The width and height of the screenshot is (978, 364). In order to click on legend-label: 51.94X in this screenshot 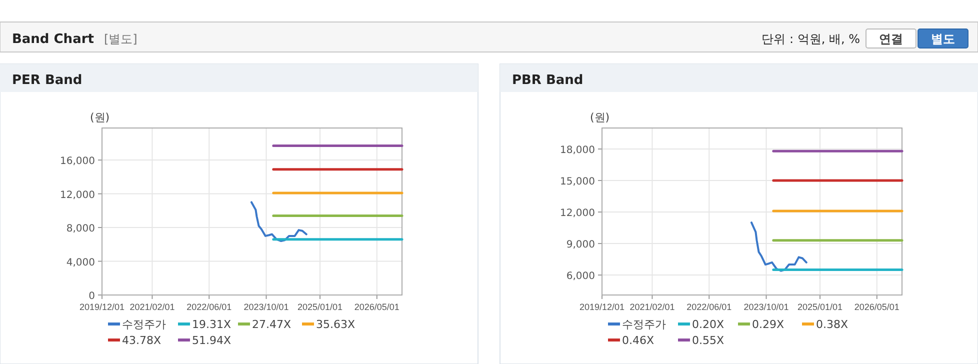, I will do `click(212, 340)`.